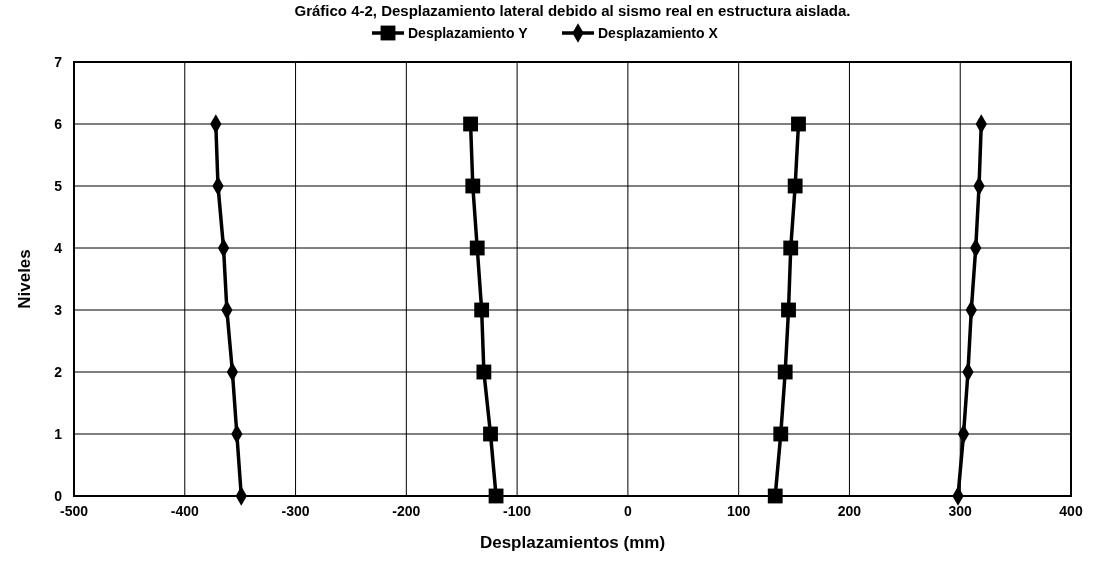 The width and height of the screenshot is (1098, 572). I want to click on x-tick-label: 200, so click(849, 511).